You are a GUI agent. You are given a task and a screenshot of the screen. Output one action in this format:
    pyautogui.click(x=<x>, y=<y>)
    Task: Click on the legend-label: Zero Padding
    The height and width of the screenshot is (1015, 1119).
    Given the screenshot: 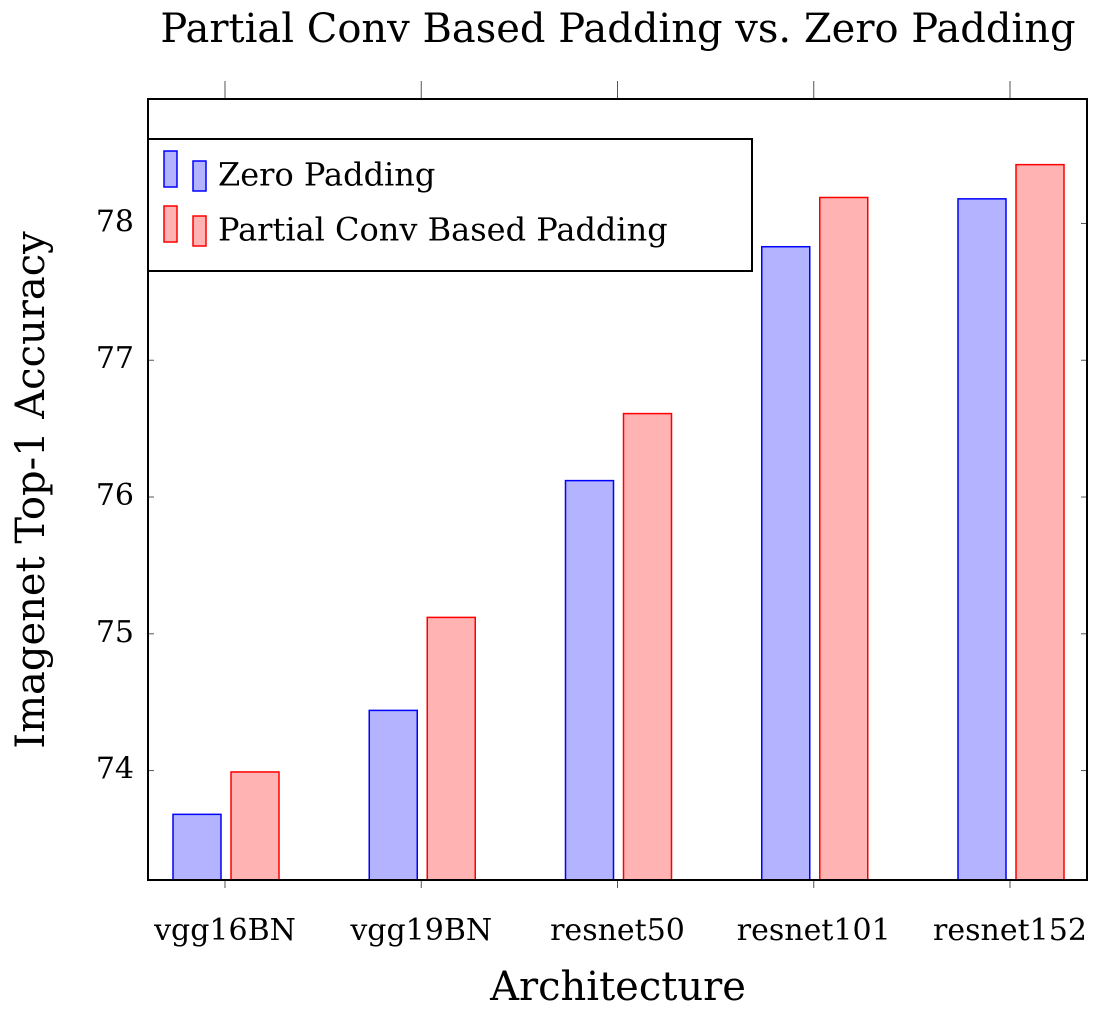 What is the action you would take?
    pyautogui.click(x=326, y=175)
    